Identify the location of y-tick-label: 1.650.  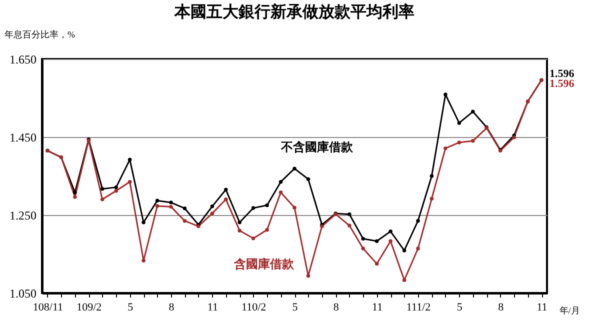
(23, 59).